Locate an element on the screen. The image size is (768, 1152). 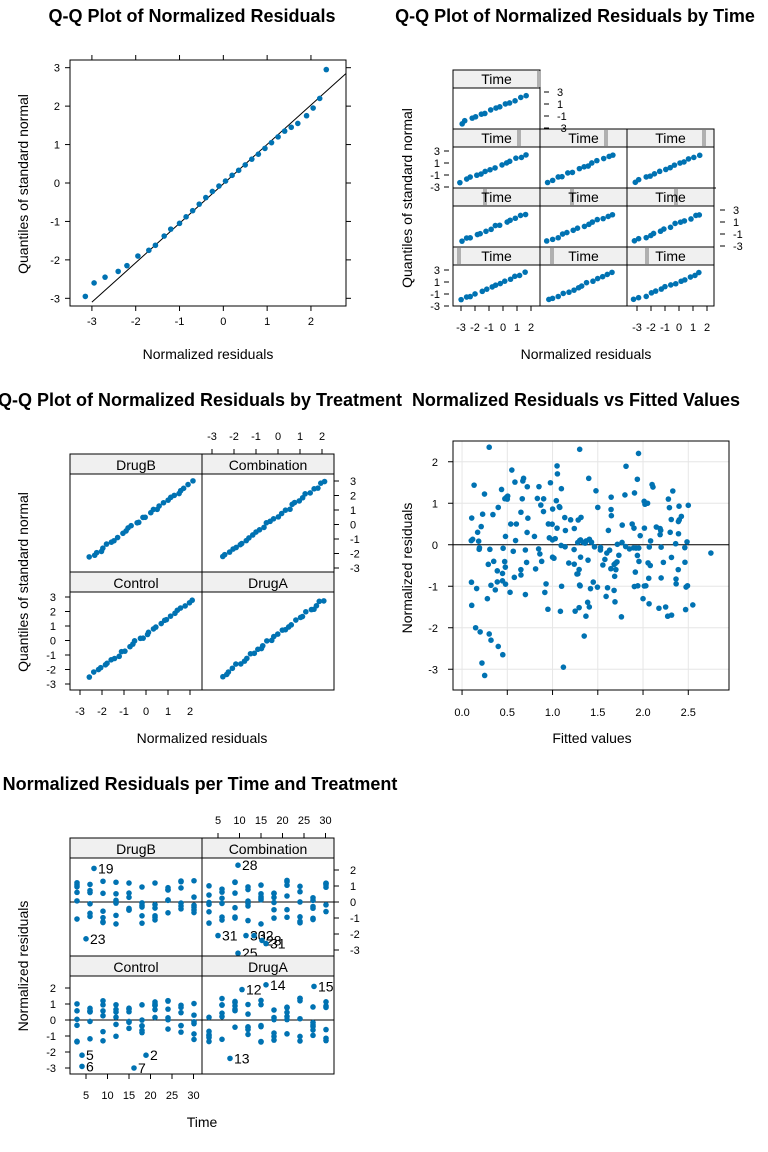
qq-time-panel-8-strip-label: Time is located at coordinates (583, 256).